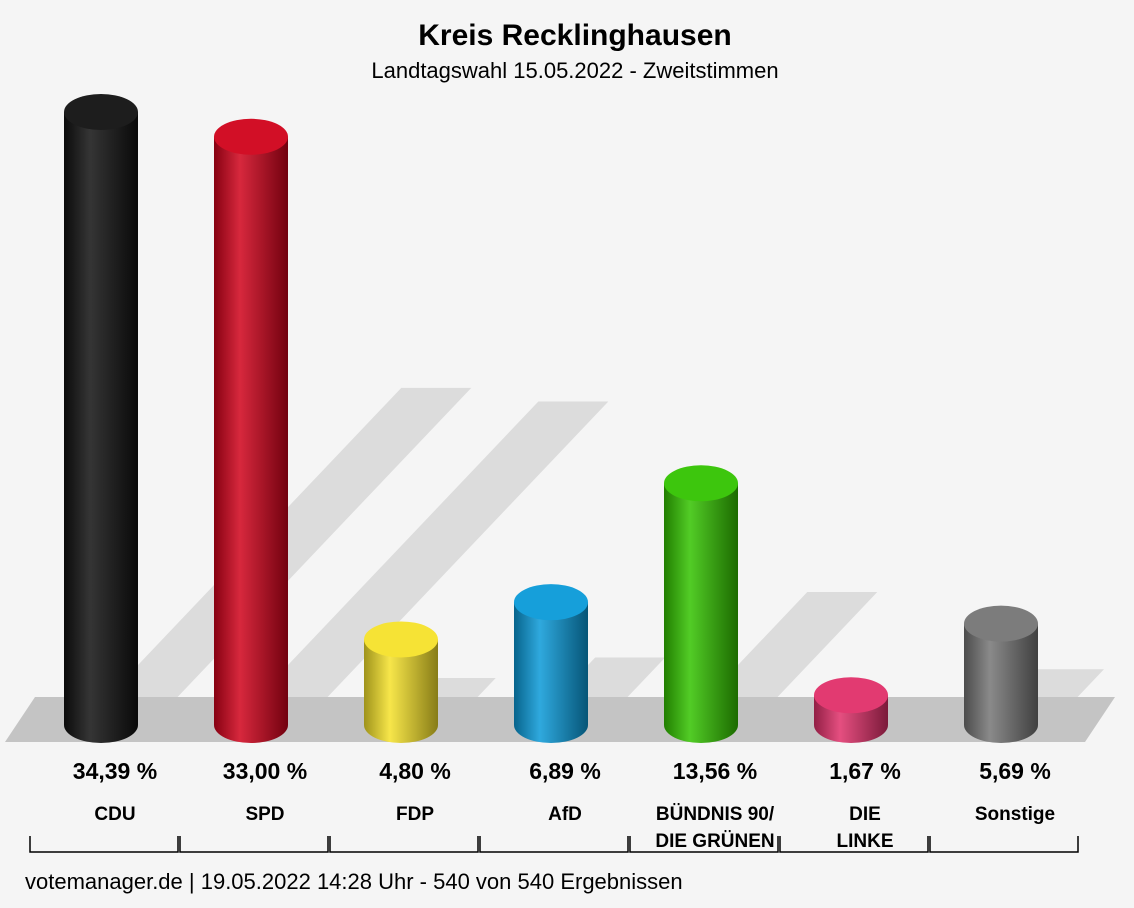 Image resolution: width=1134 pixels, height=908 pixels. Describe the element at coordinates (264, 814) in the screenshot. I see `category-label: SPD` at that location.